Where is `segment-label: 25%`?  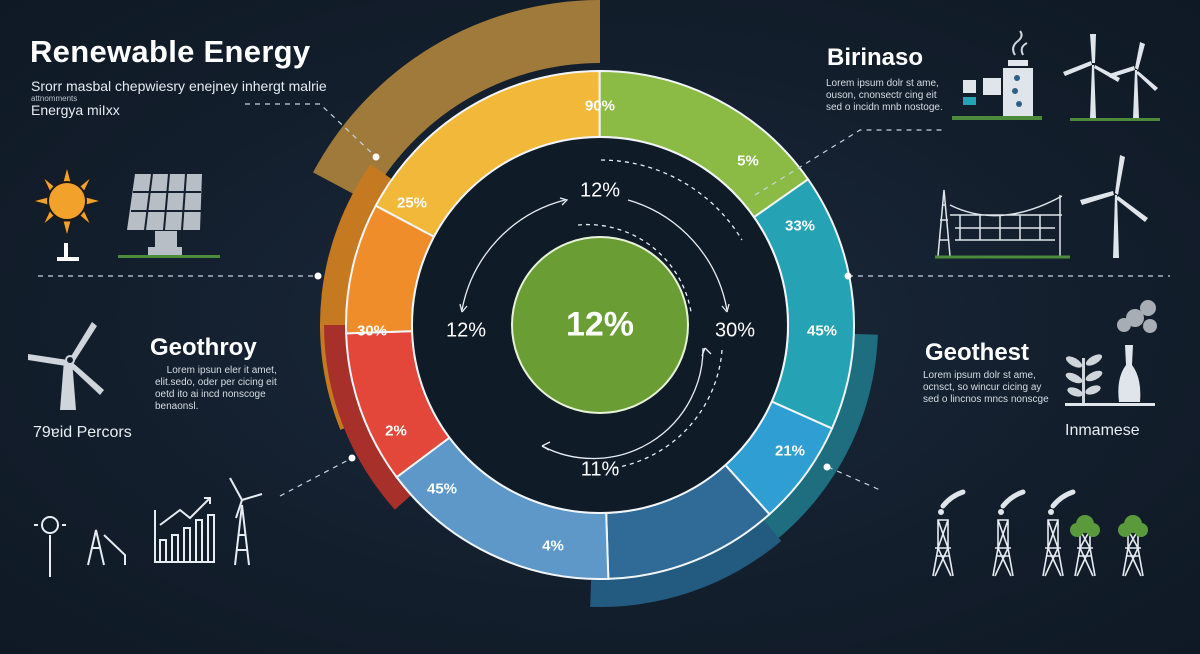
segment-label: 25% is located at coordinates (412, 203).